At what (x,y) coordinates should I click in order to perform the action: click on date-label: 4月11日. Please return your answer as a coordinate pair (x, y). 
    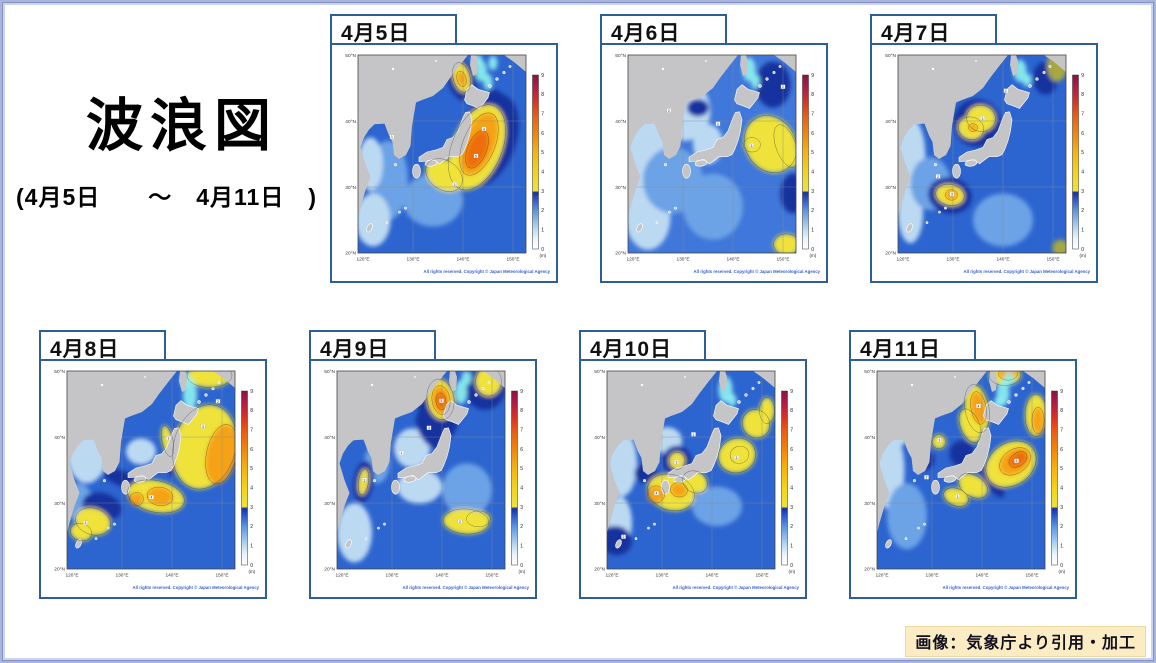
    Looking at the image, I should click on (912, 345).